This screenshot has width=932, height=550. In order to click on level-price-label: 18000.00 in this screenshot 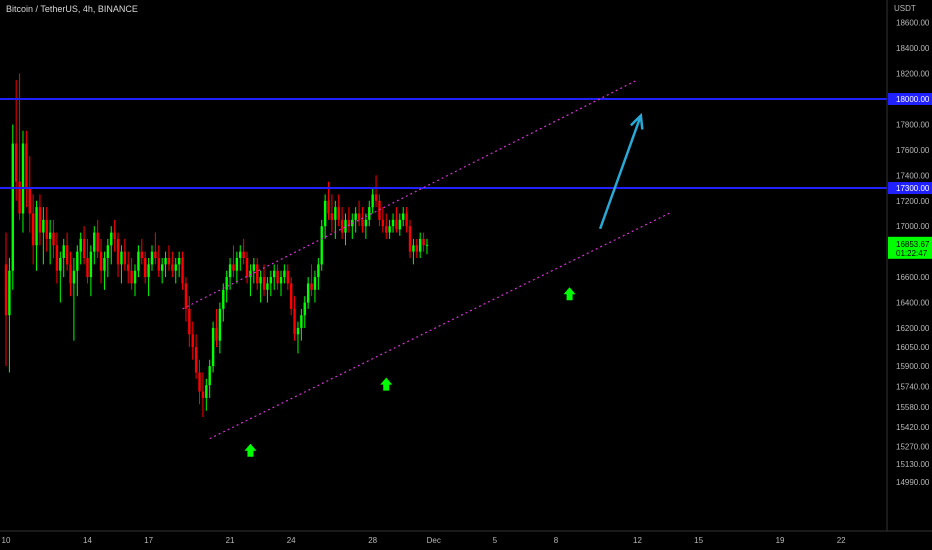, I will do `click(913, 99)`.